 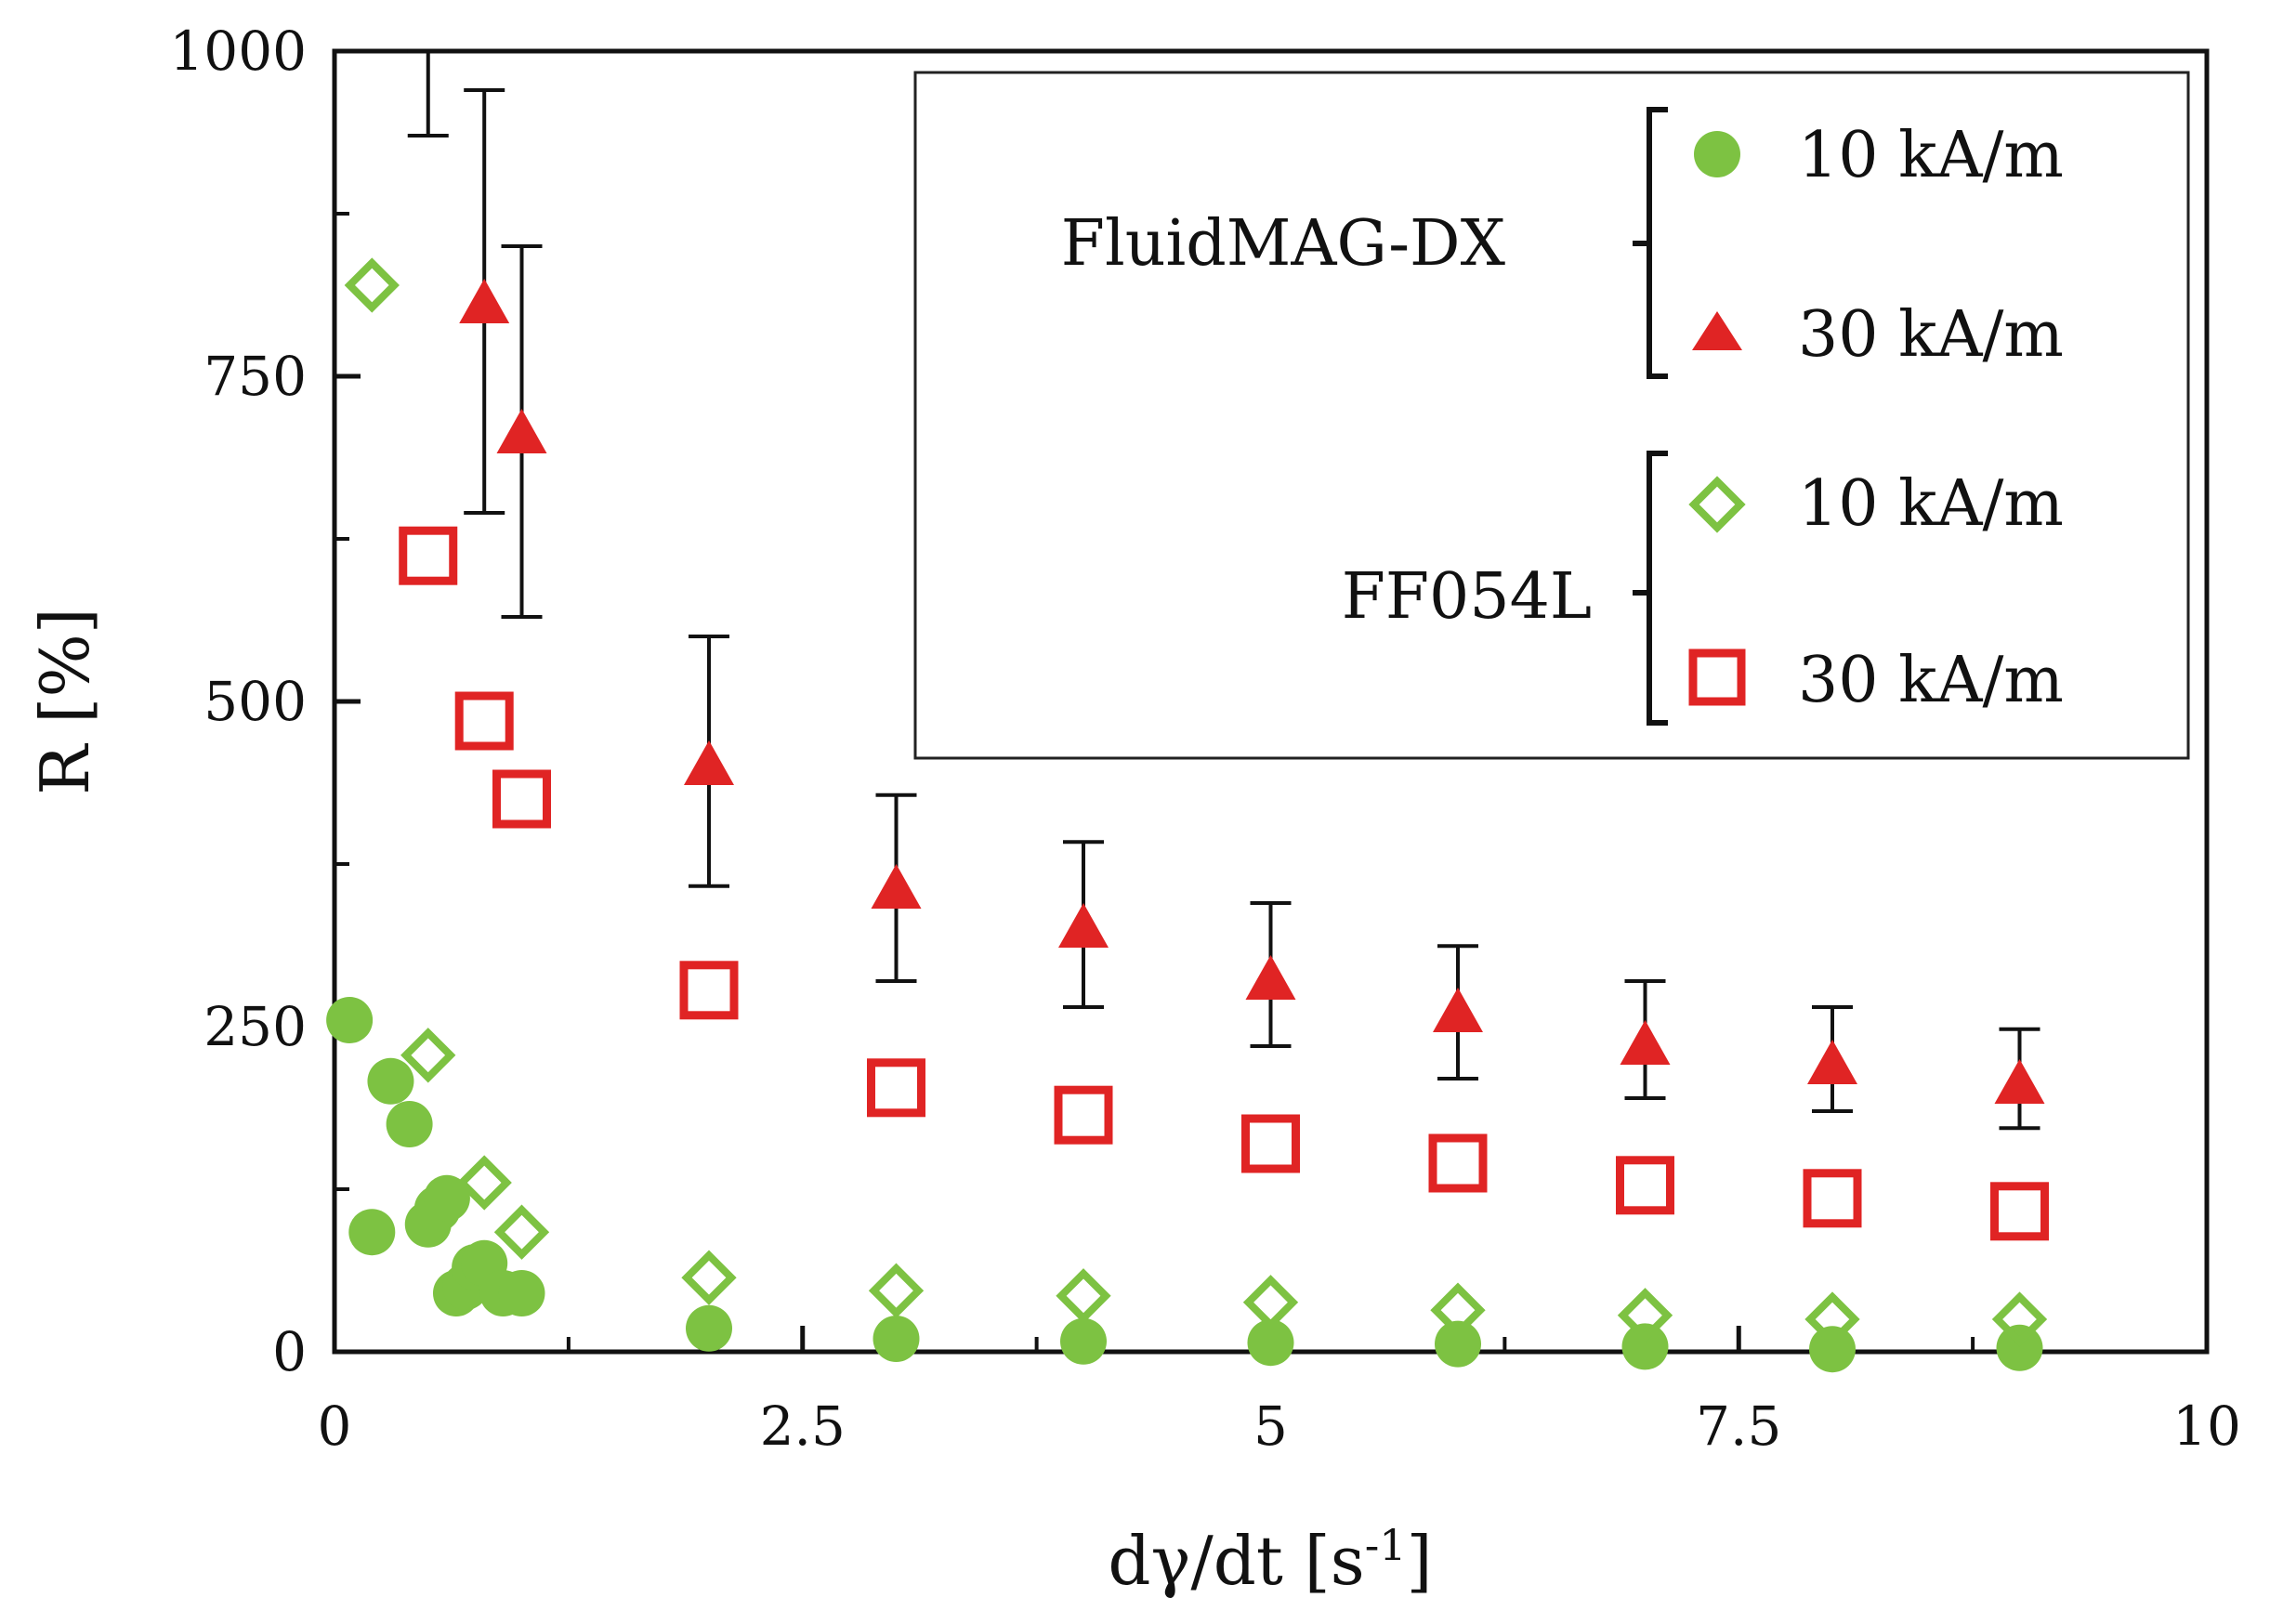 I want to click on legend-bracket-fluidmag-dx, so click(x=1650, y=243).